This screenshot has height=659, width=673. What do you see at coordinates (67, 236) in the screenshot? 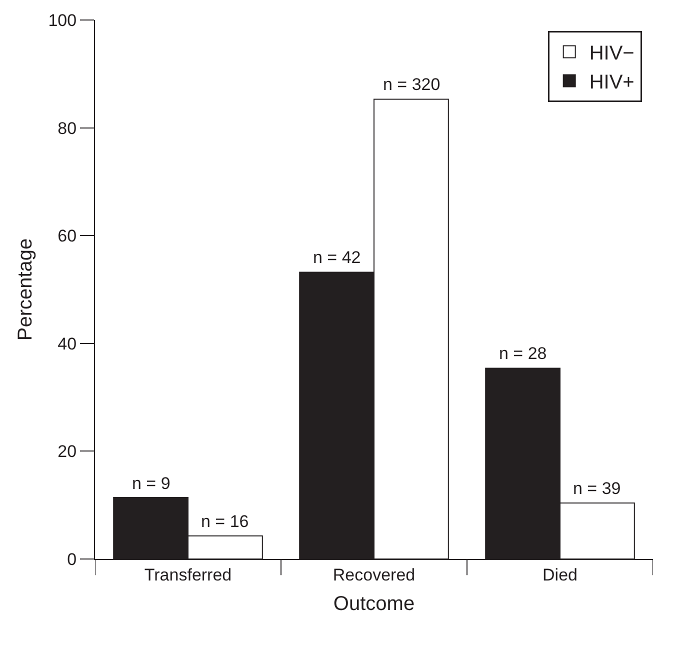
I see `y-tick-label: 60` at bounding box center [67, 236].